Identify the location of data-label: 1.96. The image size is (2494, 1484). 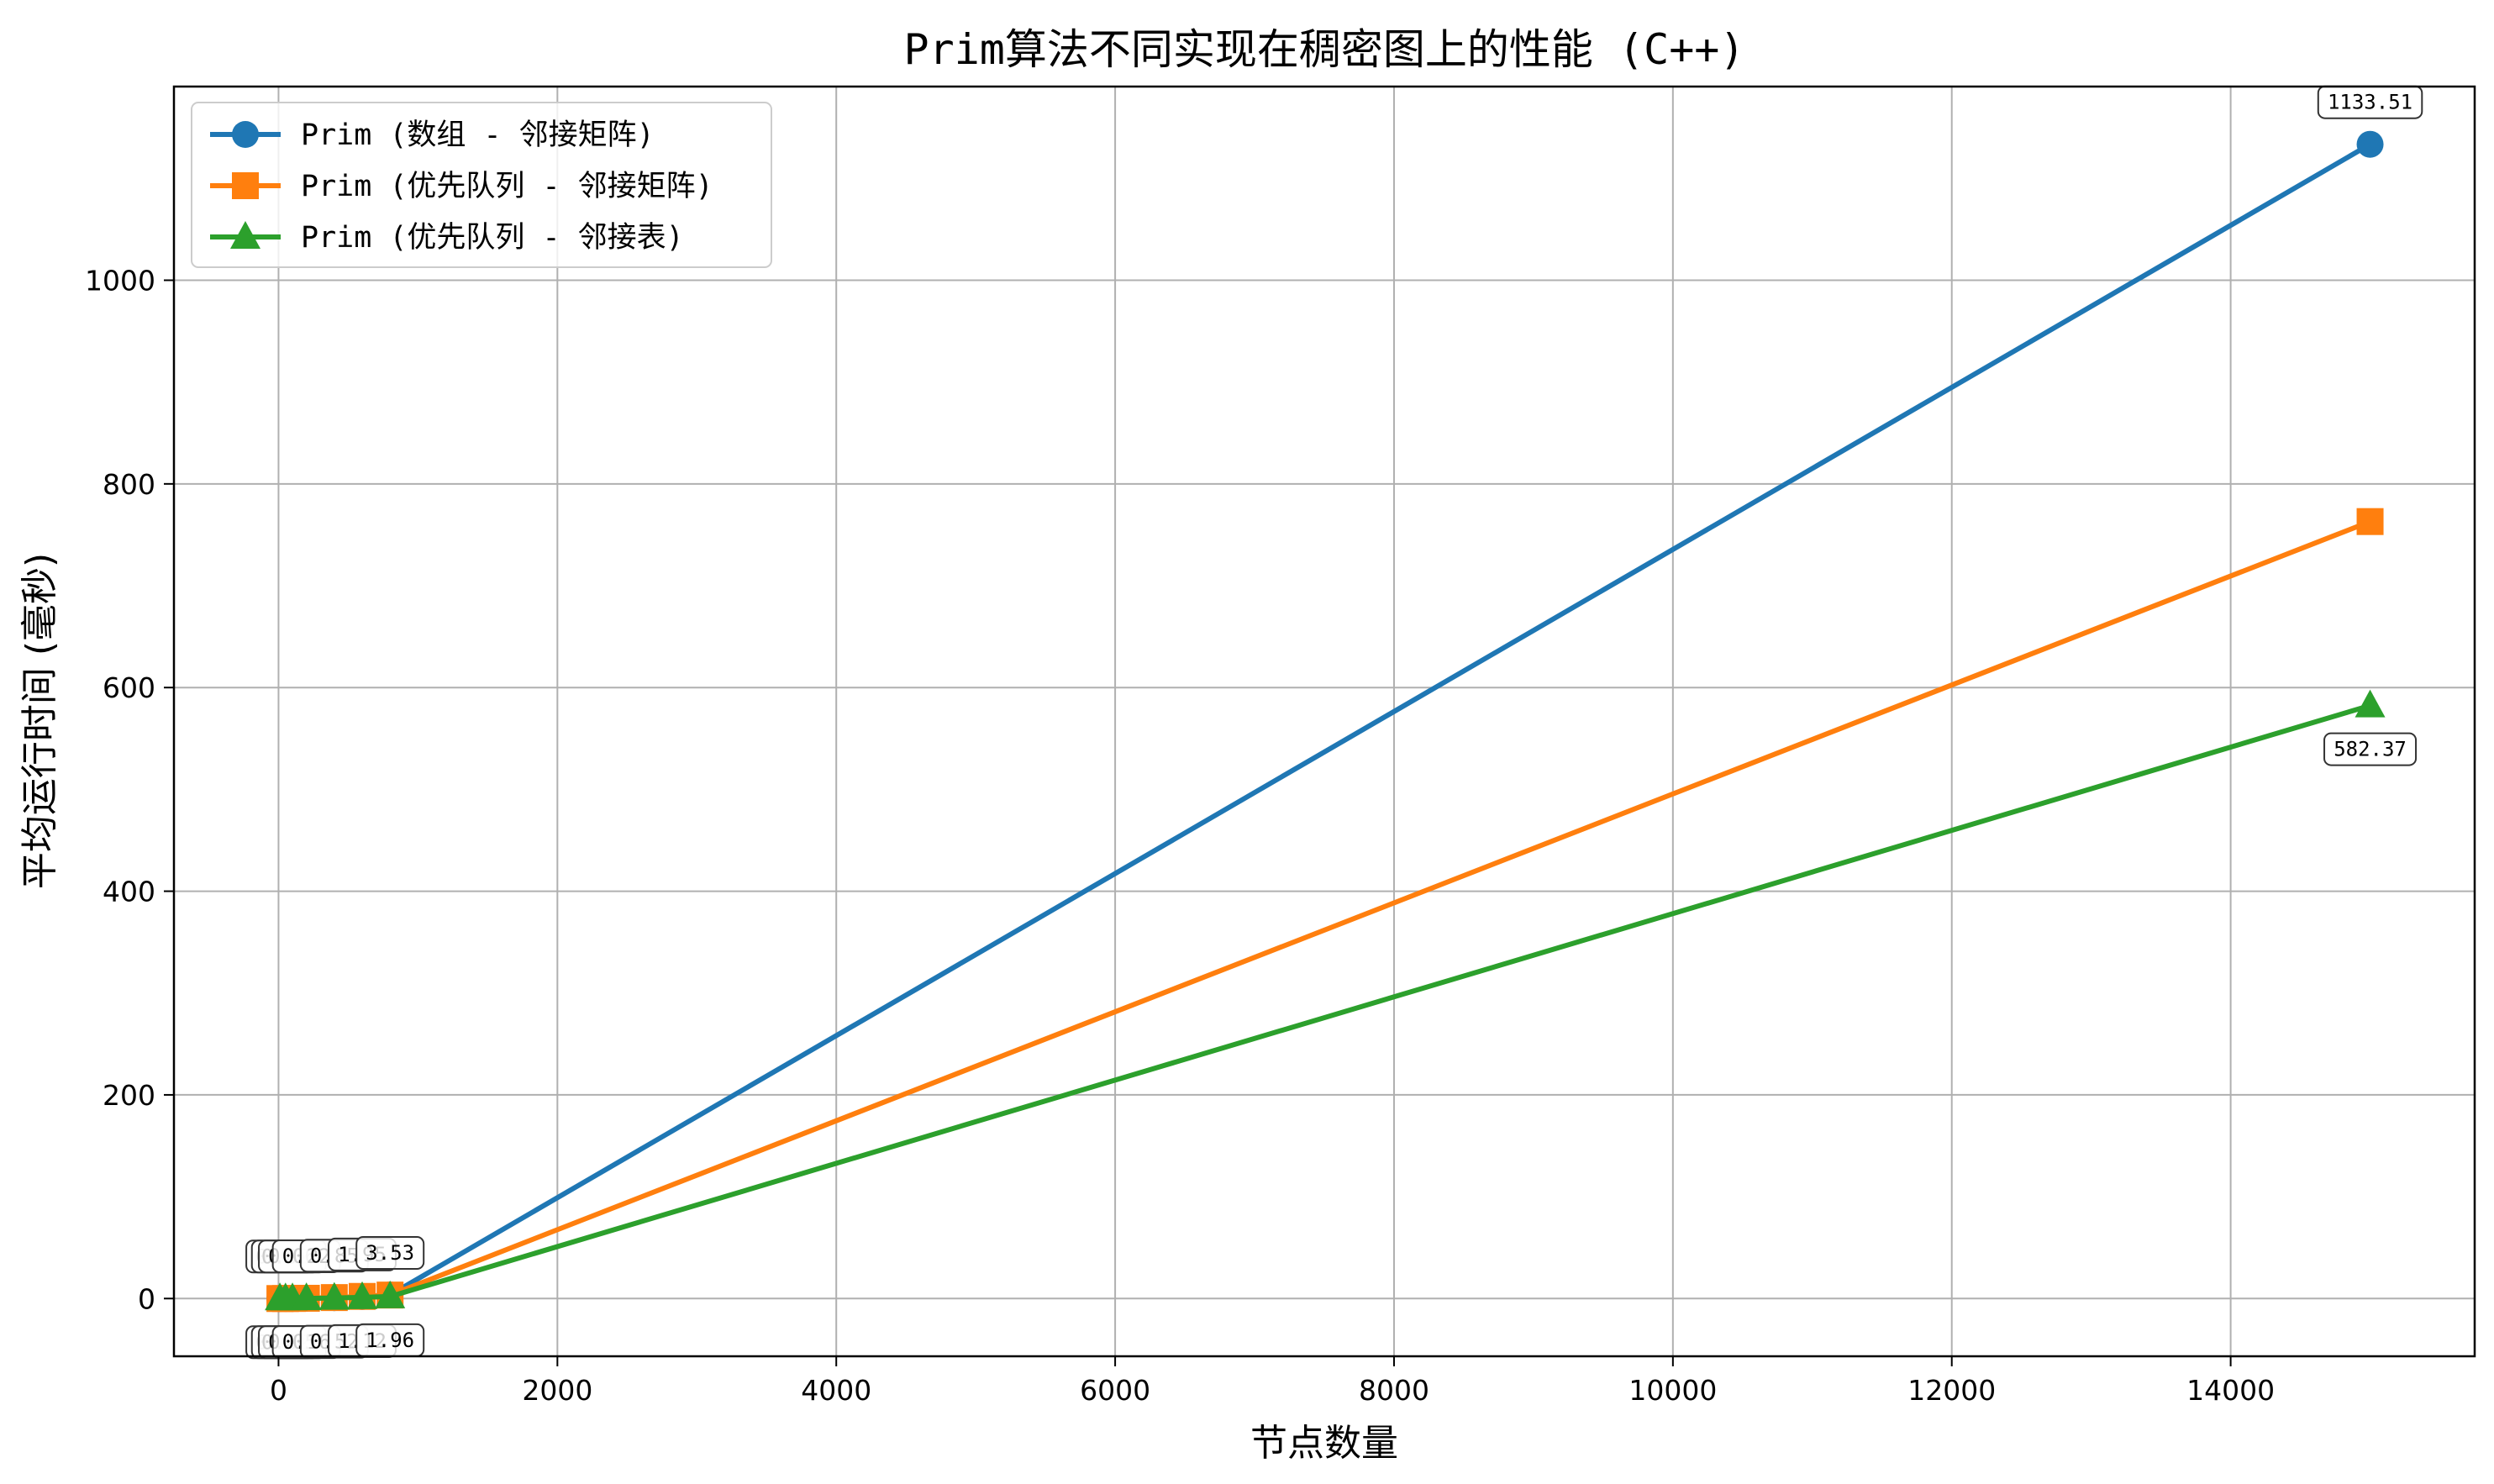
(390, 1340).